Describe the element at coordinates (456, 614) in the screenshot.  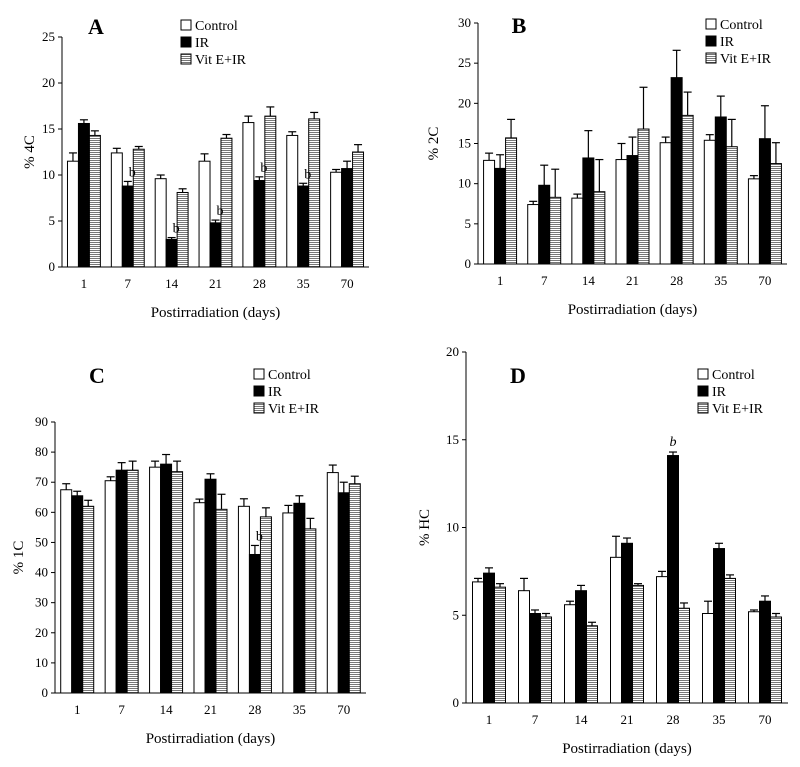
I see `y-tick-label: 5` at that location.